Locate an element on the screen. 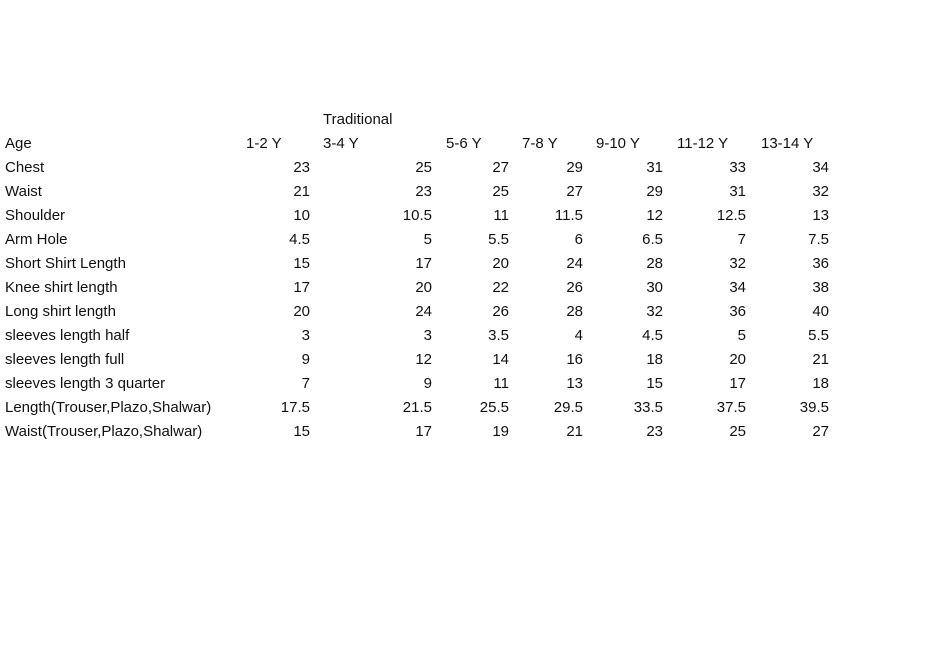 The height and width of the screenshot is (657, 950). row-label: Chest is located at coordinates (25, 167).